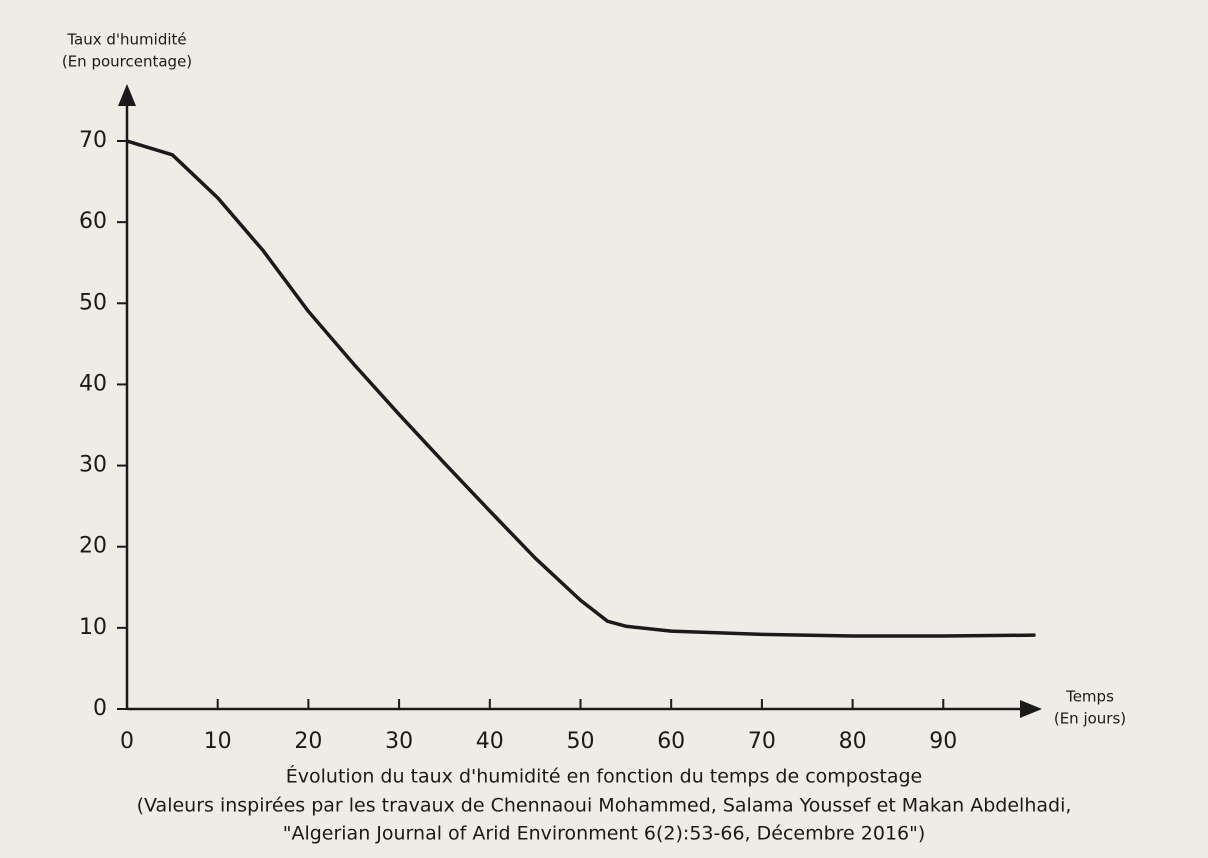  Describe the element at coordinates (490, 741) in the screenshot. I see `x-tick-label: 40` at that location.